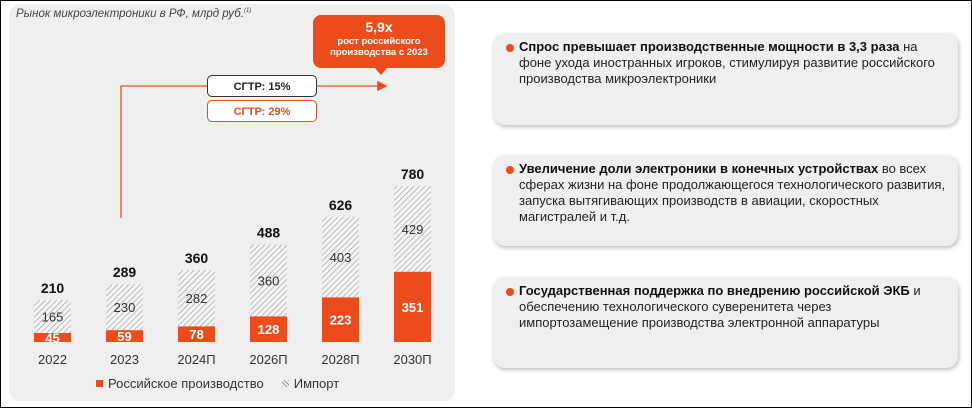 The height and width of the screenshot is (408, 972). Describe the element at coordinates (262, 111) in the screenshot. I see `cagr-russian-box: СГТР: 29%` at that location.